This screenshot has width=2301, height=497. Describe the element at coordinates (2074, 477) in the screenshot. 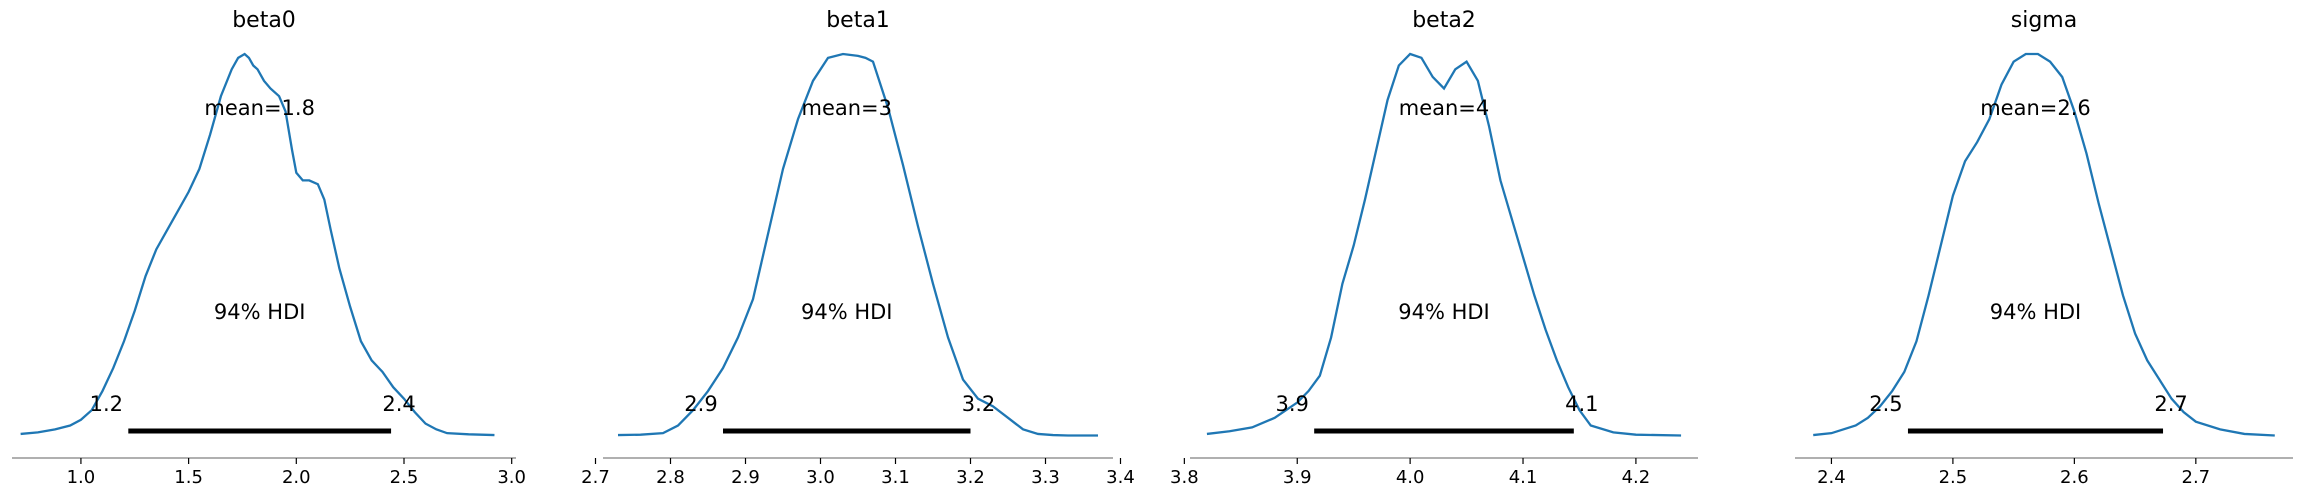

I see `x-tick-label: 2.6` at that location.